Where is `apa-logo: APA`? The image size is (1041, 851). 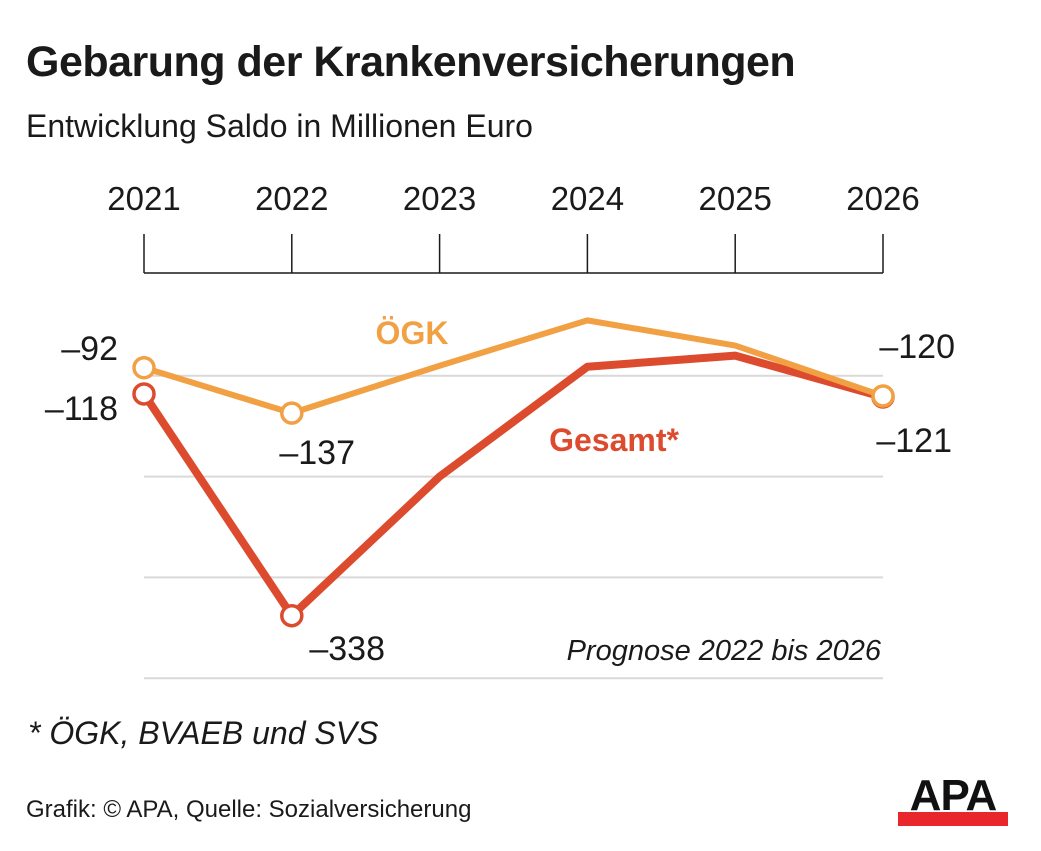 apa-logo: APA is located at coordinates (953, 800).